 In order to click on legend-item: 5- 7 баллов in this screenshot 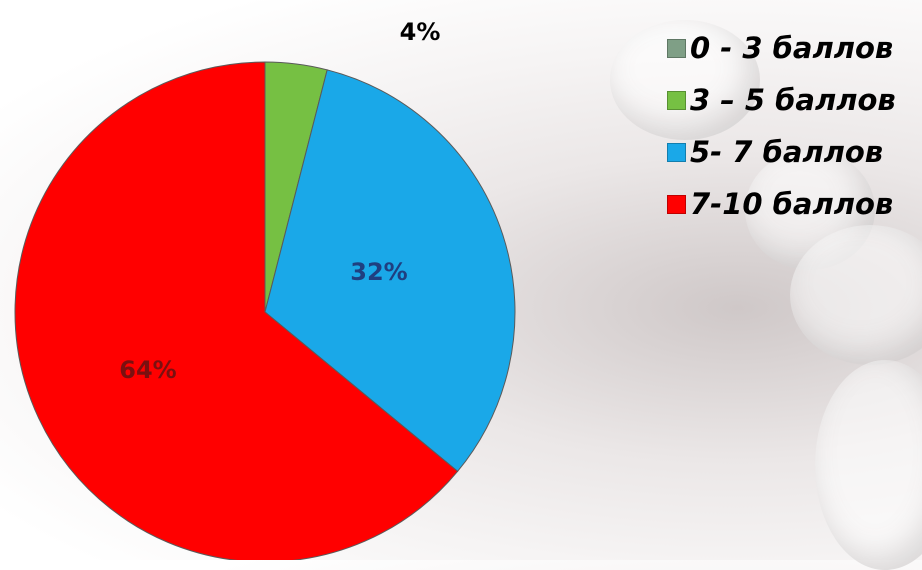, I will do `click(781, 152)`.